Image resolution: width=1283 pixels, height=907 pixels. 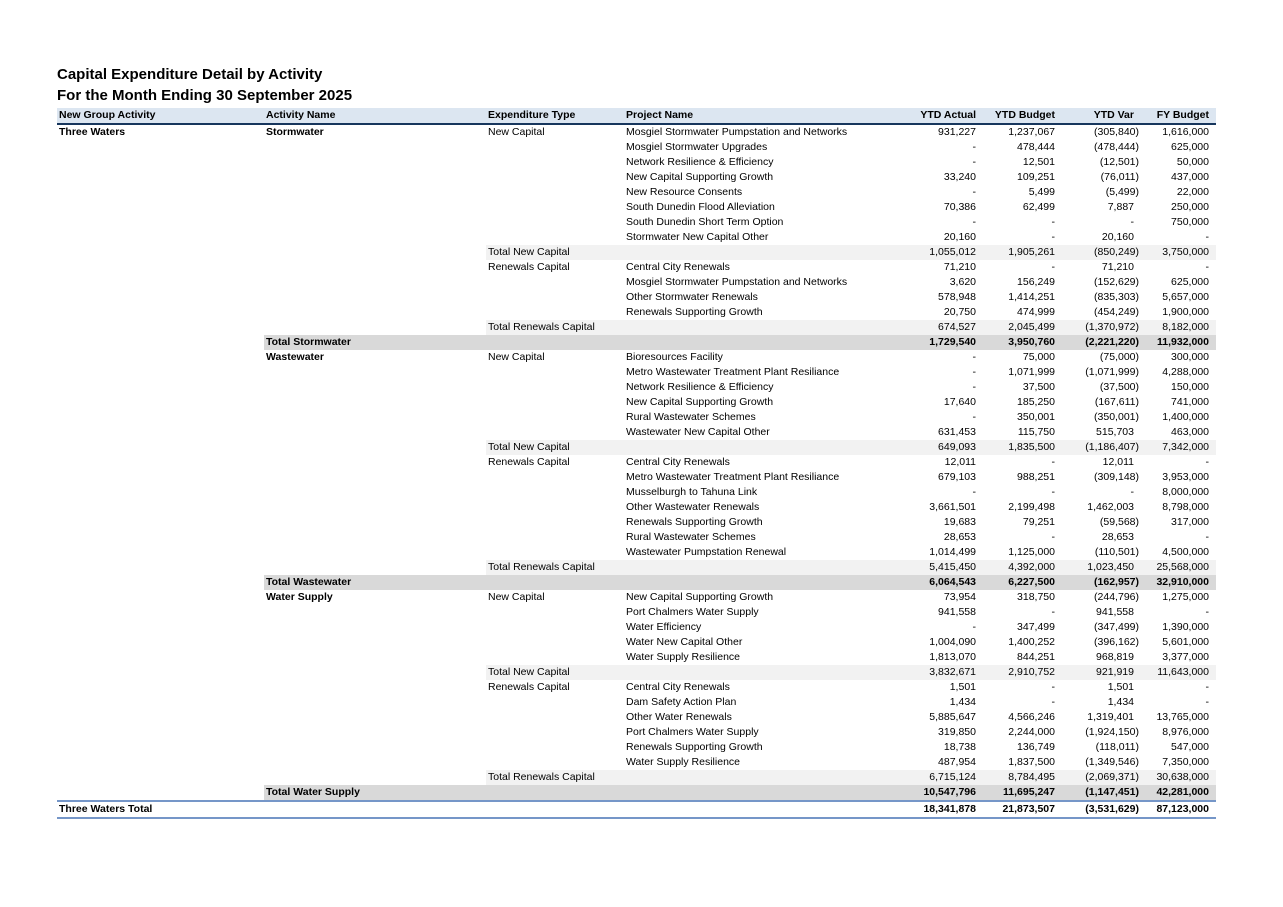 I want to click on cell-fy-budget: 150,000, so click(x=1190, y=387).